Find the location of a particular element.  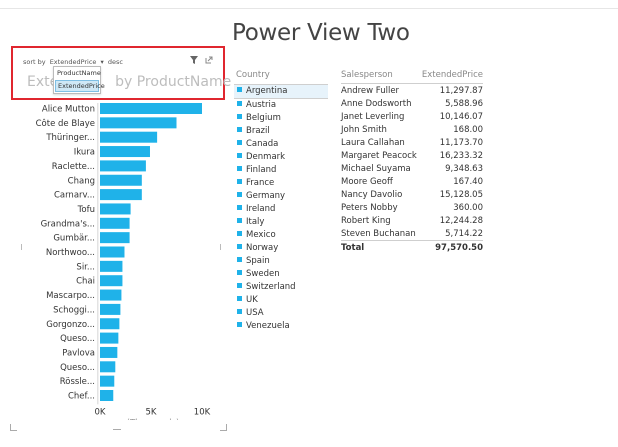

table-row: Robert King 12,244.28 is located at coordinates (412, 220).